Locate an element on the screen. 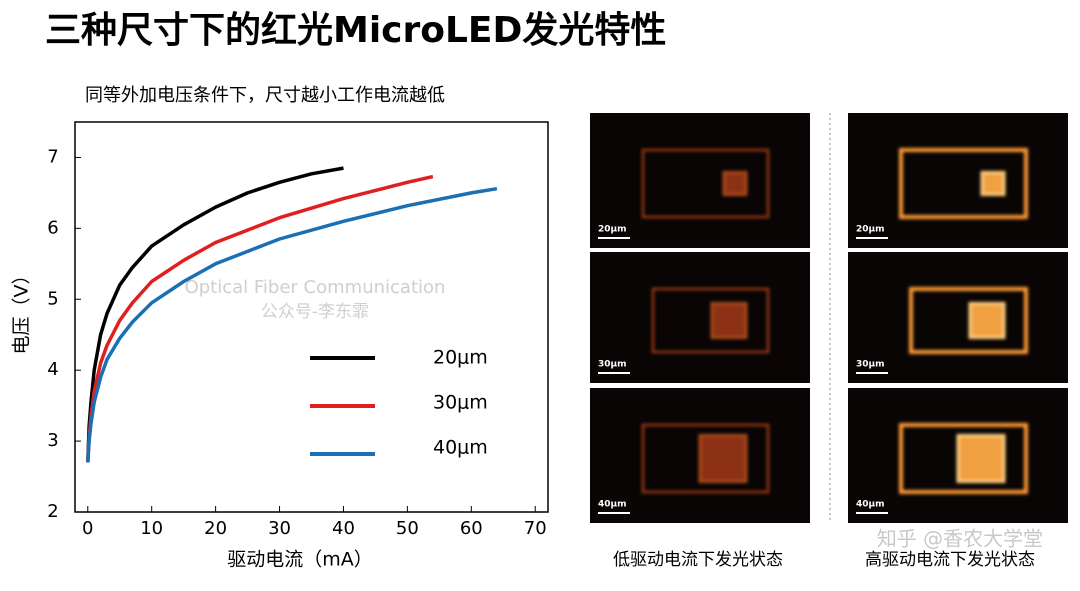 The height and width of the screenshot is (591, 1080). x-tick-label: 70 is located at coordinates (535, 528).